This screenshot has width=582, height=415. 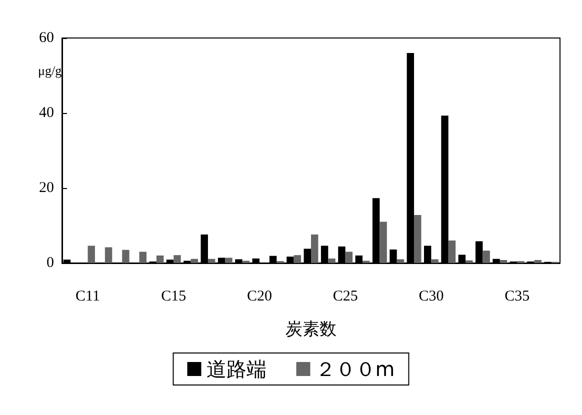 I want to click on x-tick-label: C20, so click(x=259, y=296).